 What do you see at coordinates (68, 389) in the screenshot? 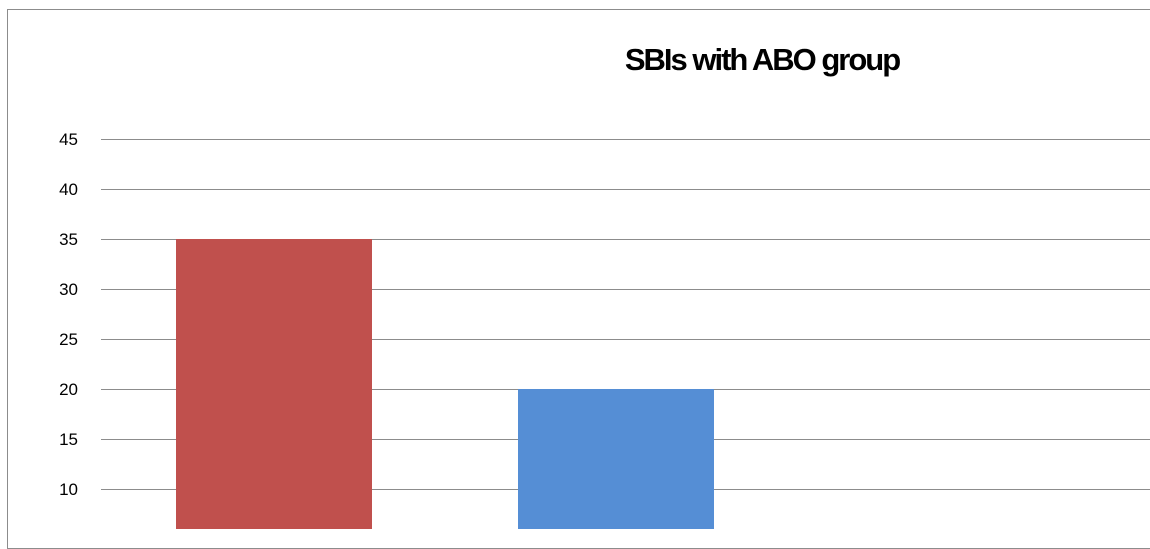
I see `y-tick-label: 20` at bounding box center [68, 389].